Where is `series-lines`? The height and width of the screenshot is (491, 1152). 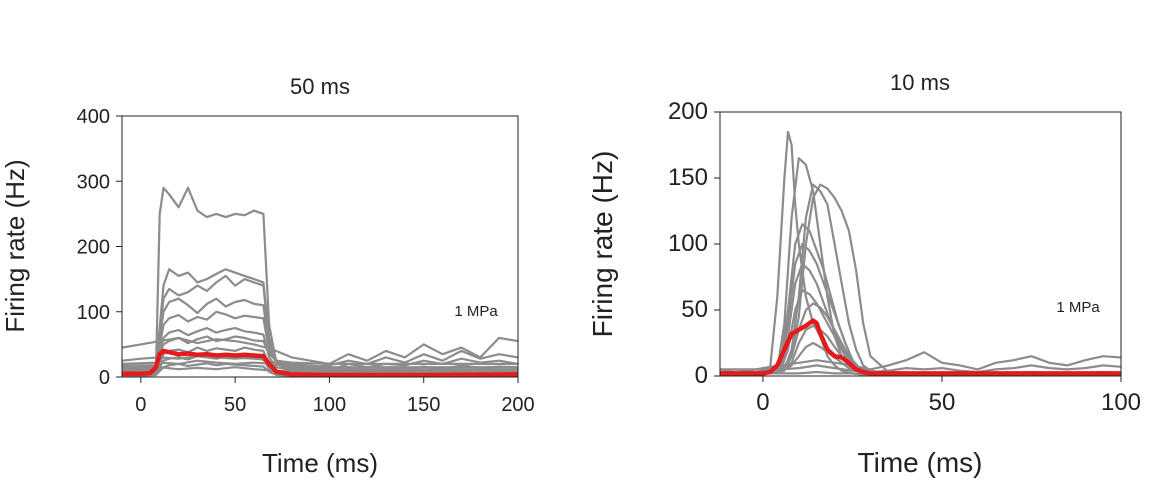
series-lines is located at coordinates (320, 282).